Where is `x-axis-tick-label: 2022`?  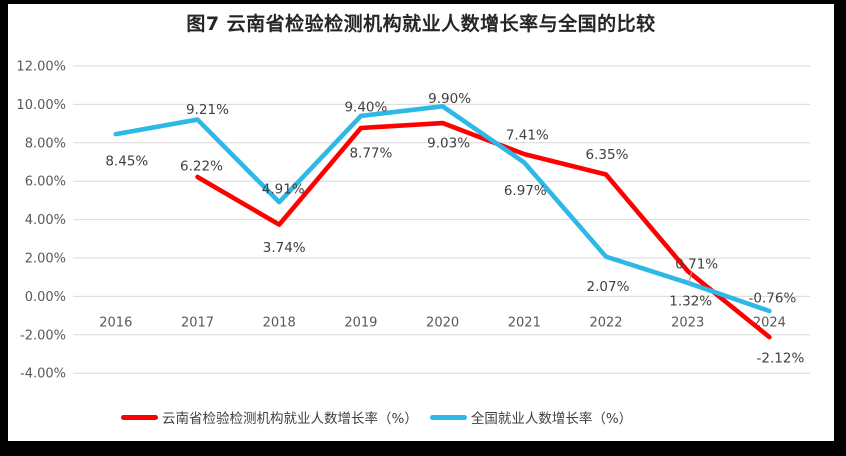 x-axis-tick-label: 2022 is located at coordinates (605, 323).